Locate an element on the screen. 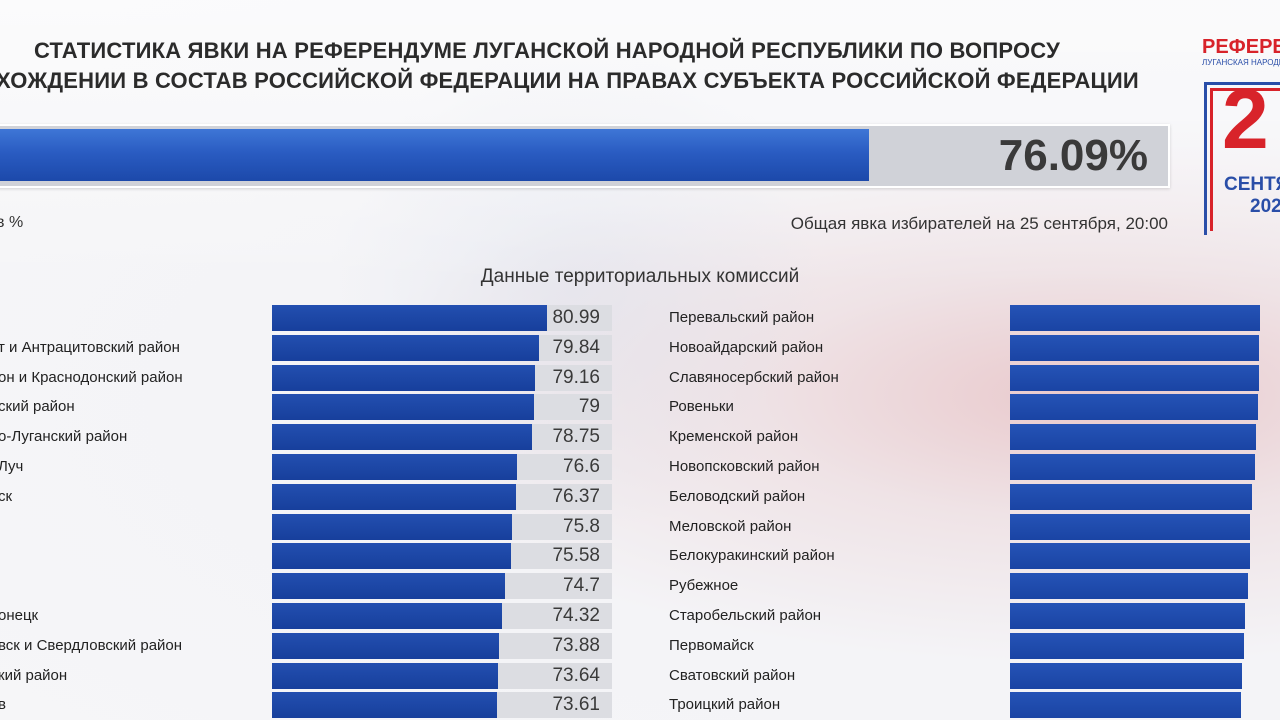 Image resolution: width=1280 pixels, height=720 pixels. left-bar-value: 78.75 is located at coordinates (576, 436).